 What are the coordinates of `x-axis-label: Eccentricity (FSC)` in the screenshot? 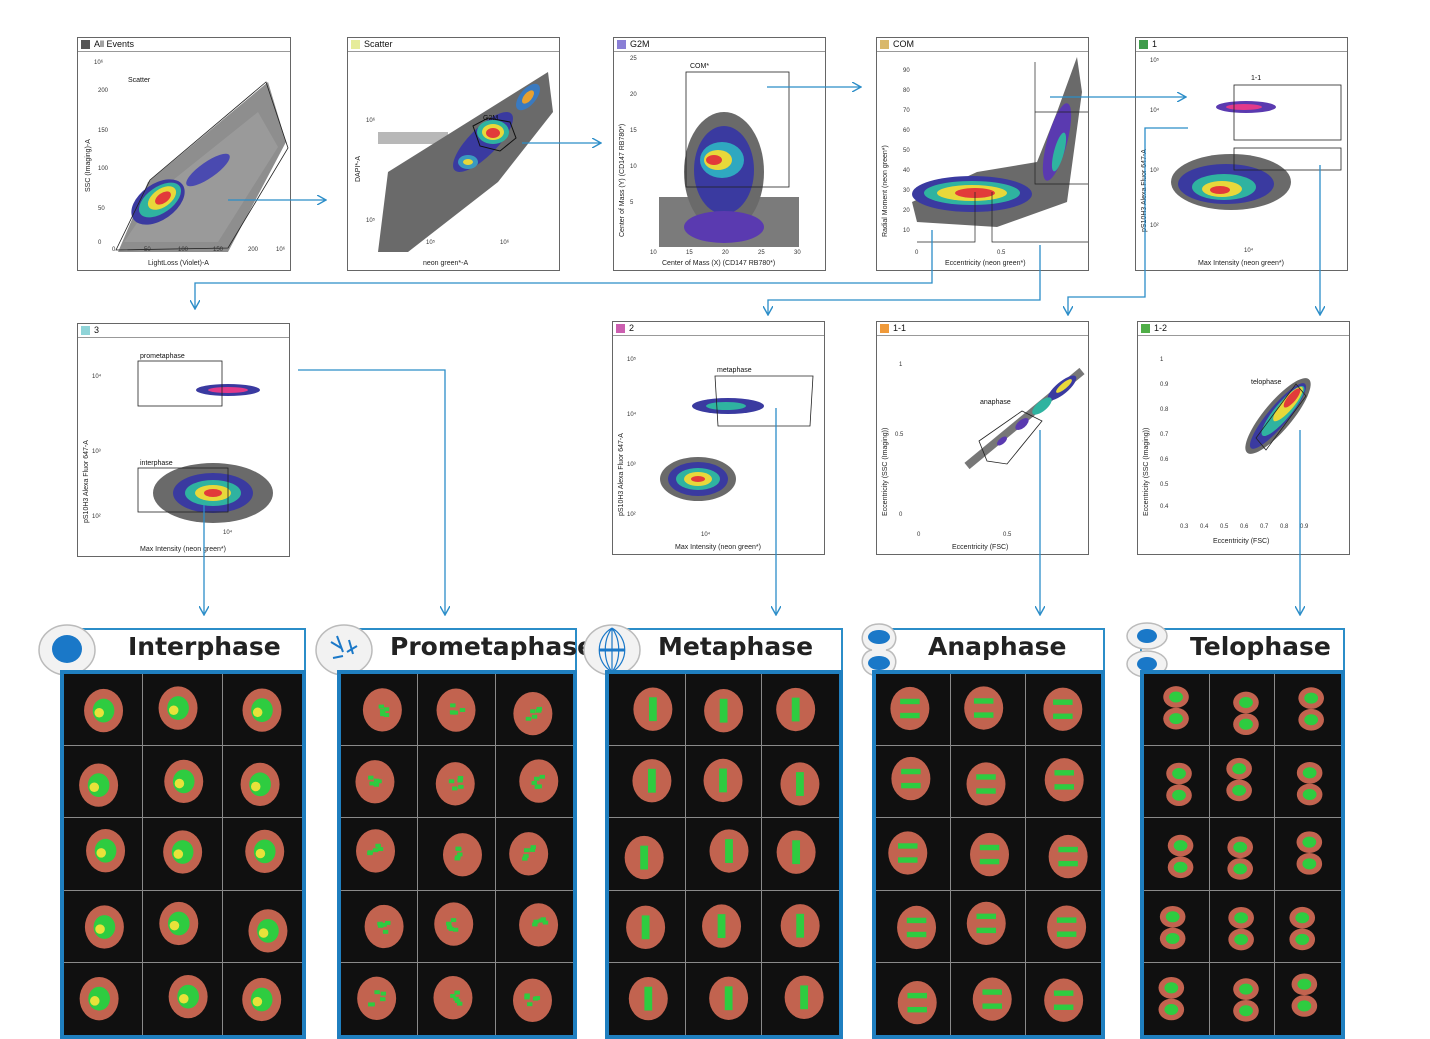 It's located at (980, 547).